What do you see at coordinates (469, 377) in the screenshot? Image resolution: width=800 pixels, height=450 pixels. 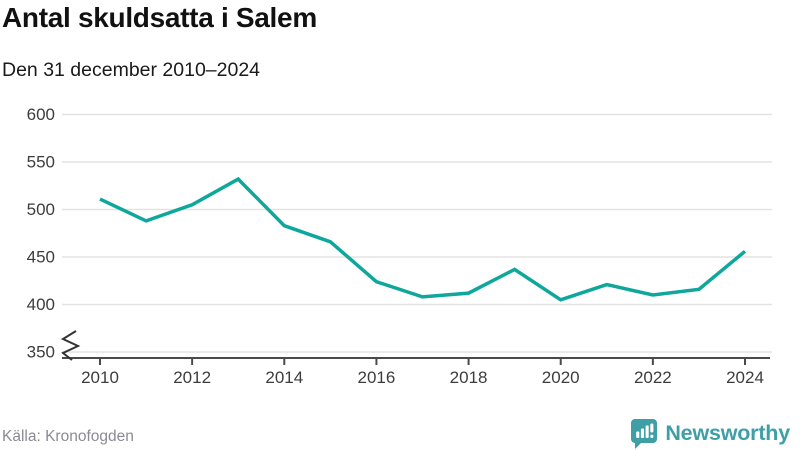 I see `x-tick-label: 2018` at bounding box center [469, 377].